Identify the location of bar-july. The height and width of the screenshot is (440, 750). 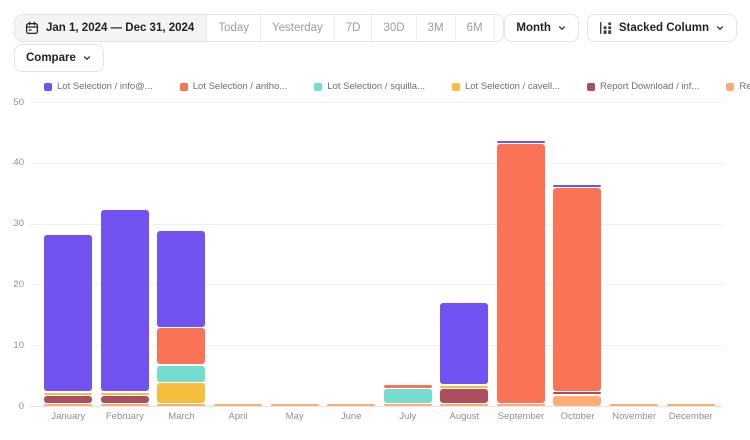
(407, 254).